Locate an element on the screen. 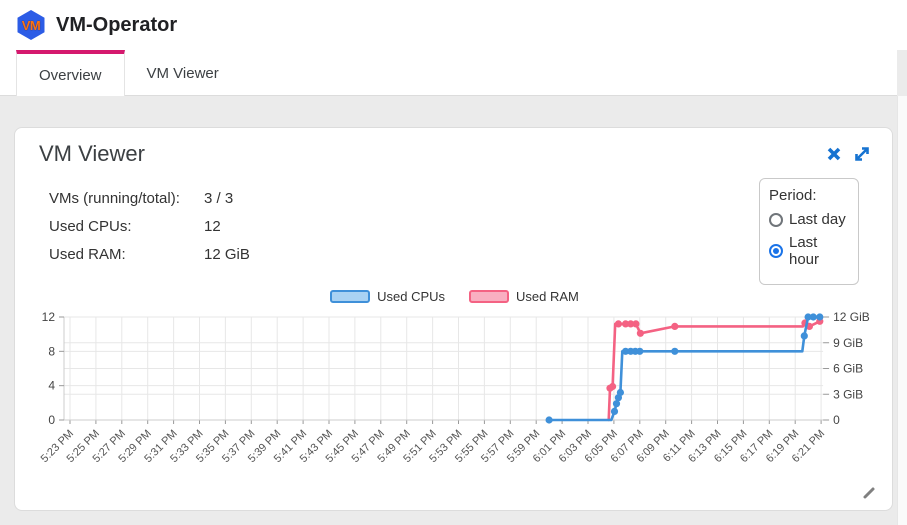  radio-last-hour: Last hour is located at coordinates (809, 251).